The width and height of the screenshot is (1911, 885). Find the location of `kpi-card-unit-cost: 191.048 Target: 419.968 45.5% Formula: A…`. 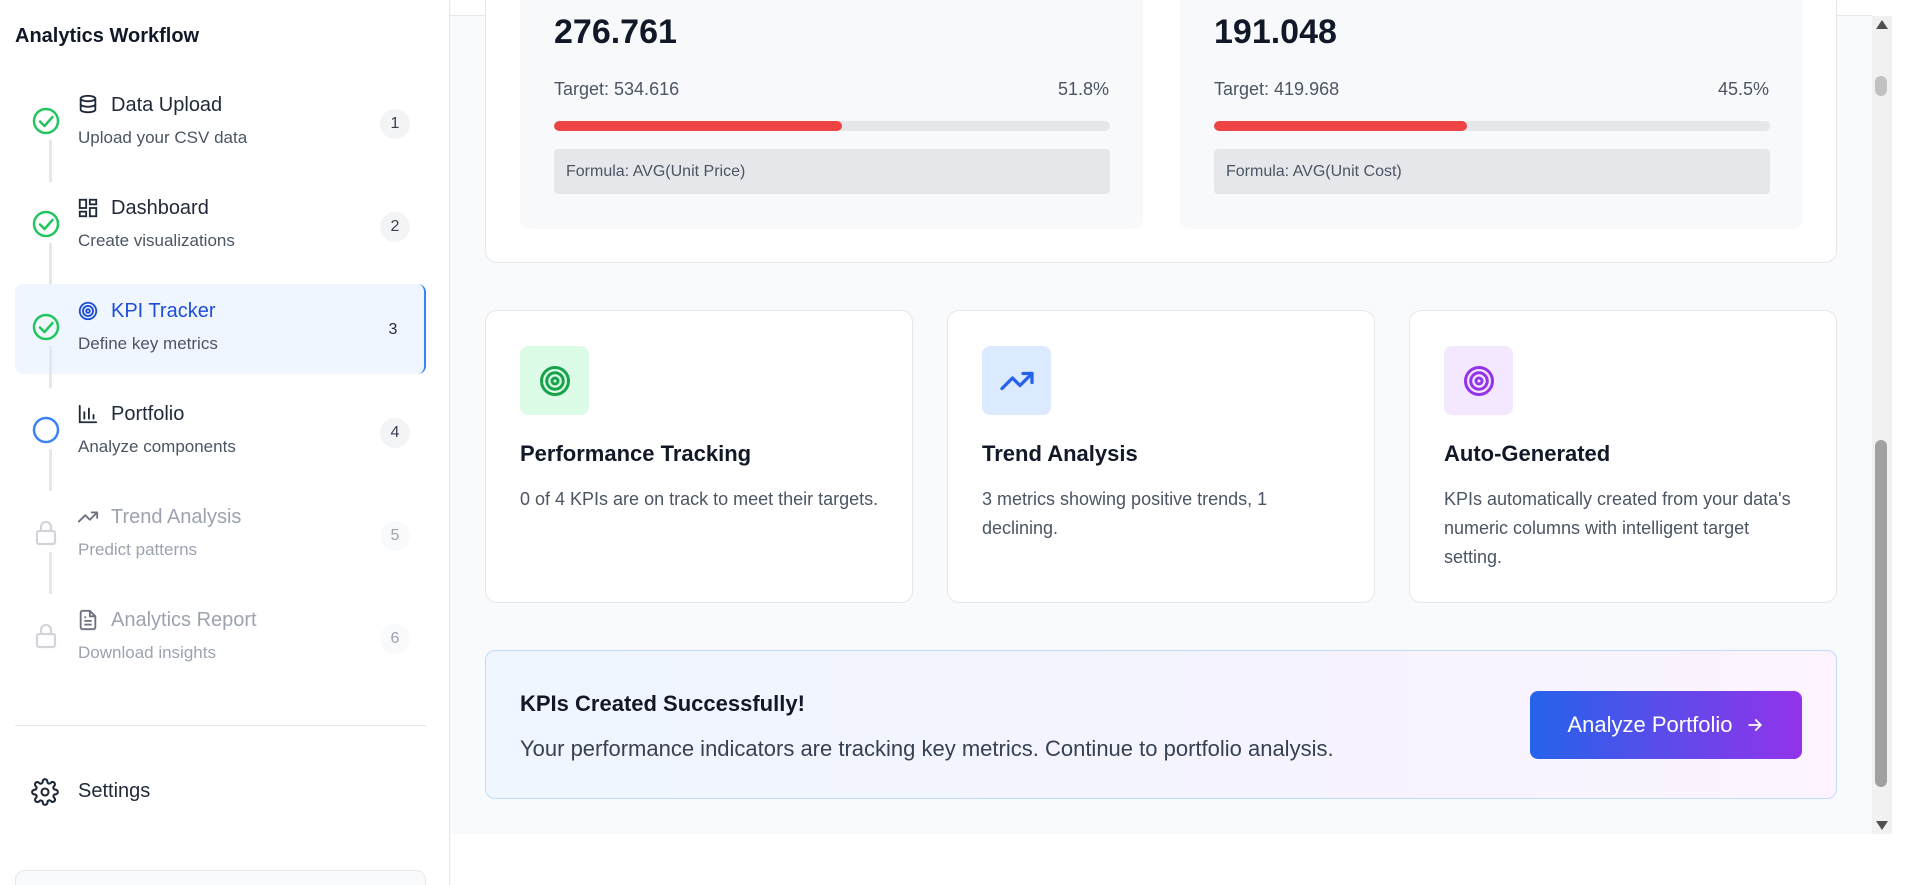

kpi-card-unit-cost: 191.048 Target: 419.968 45.5% Formula: A… is located at coordinates (1491, 114).